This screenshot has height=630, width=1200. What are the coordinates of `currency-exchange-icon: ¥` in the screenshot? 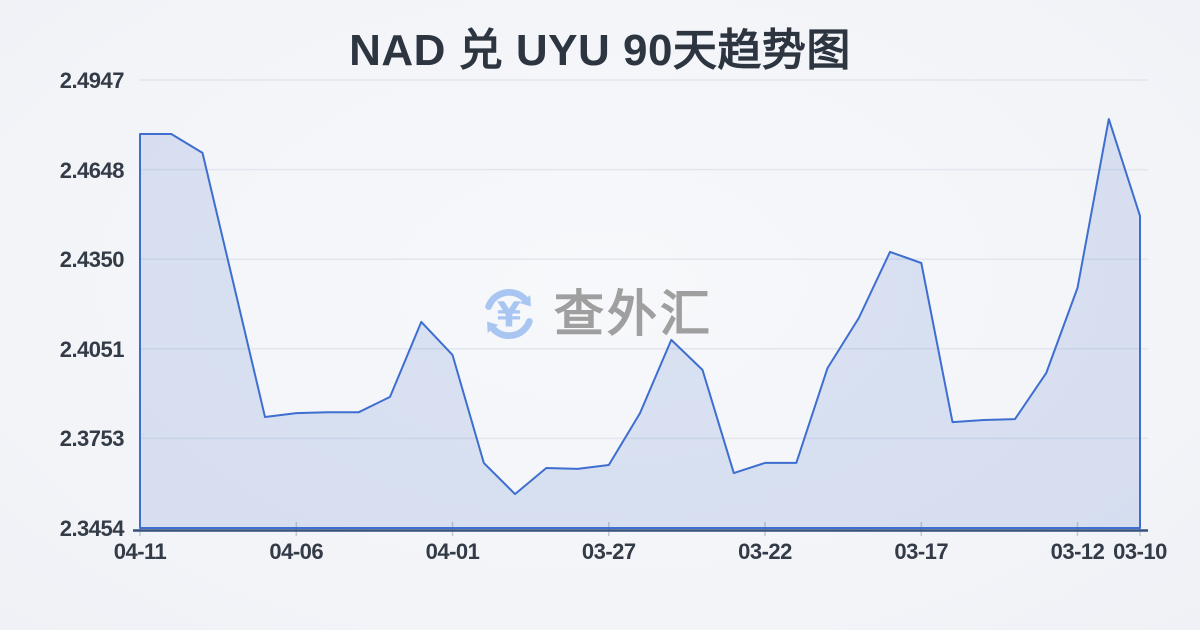 It's located at (509, 314).